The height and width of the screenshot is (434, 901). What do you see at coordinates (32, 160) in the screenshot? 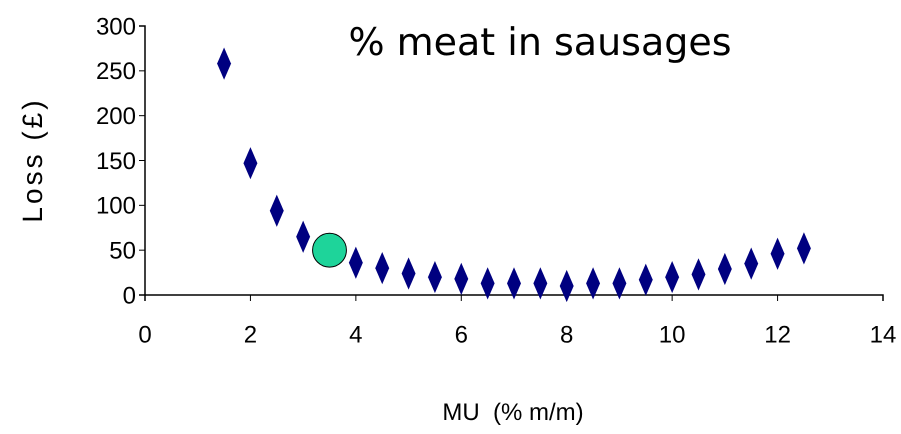
I see `y-axis-title: Loss (£)` at bounding box center [32, 160].